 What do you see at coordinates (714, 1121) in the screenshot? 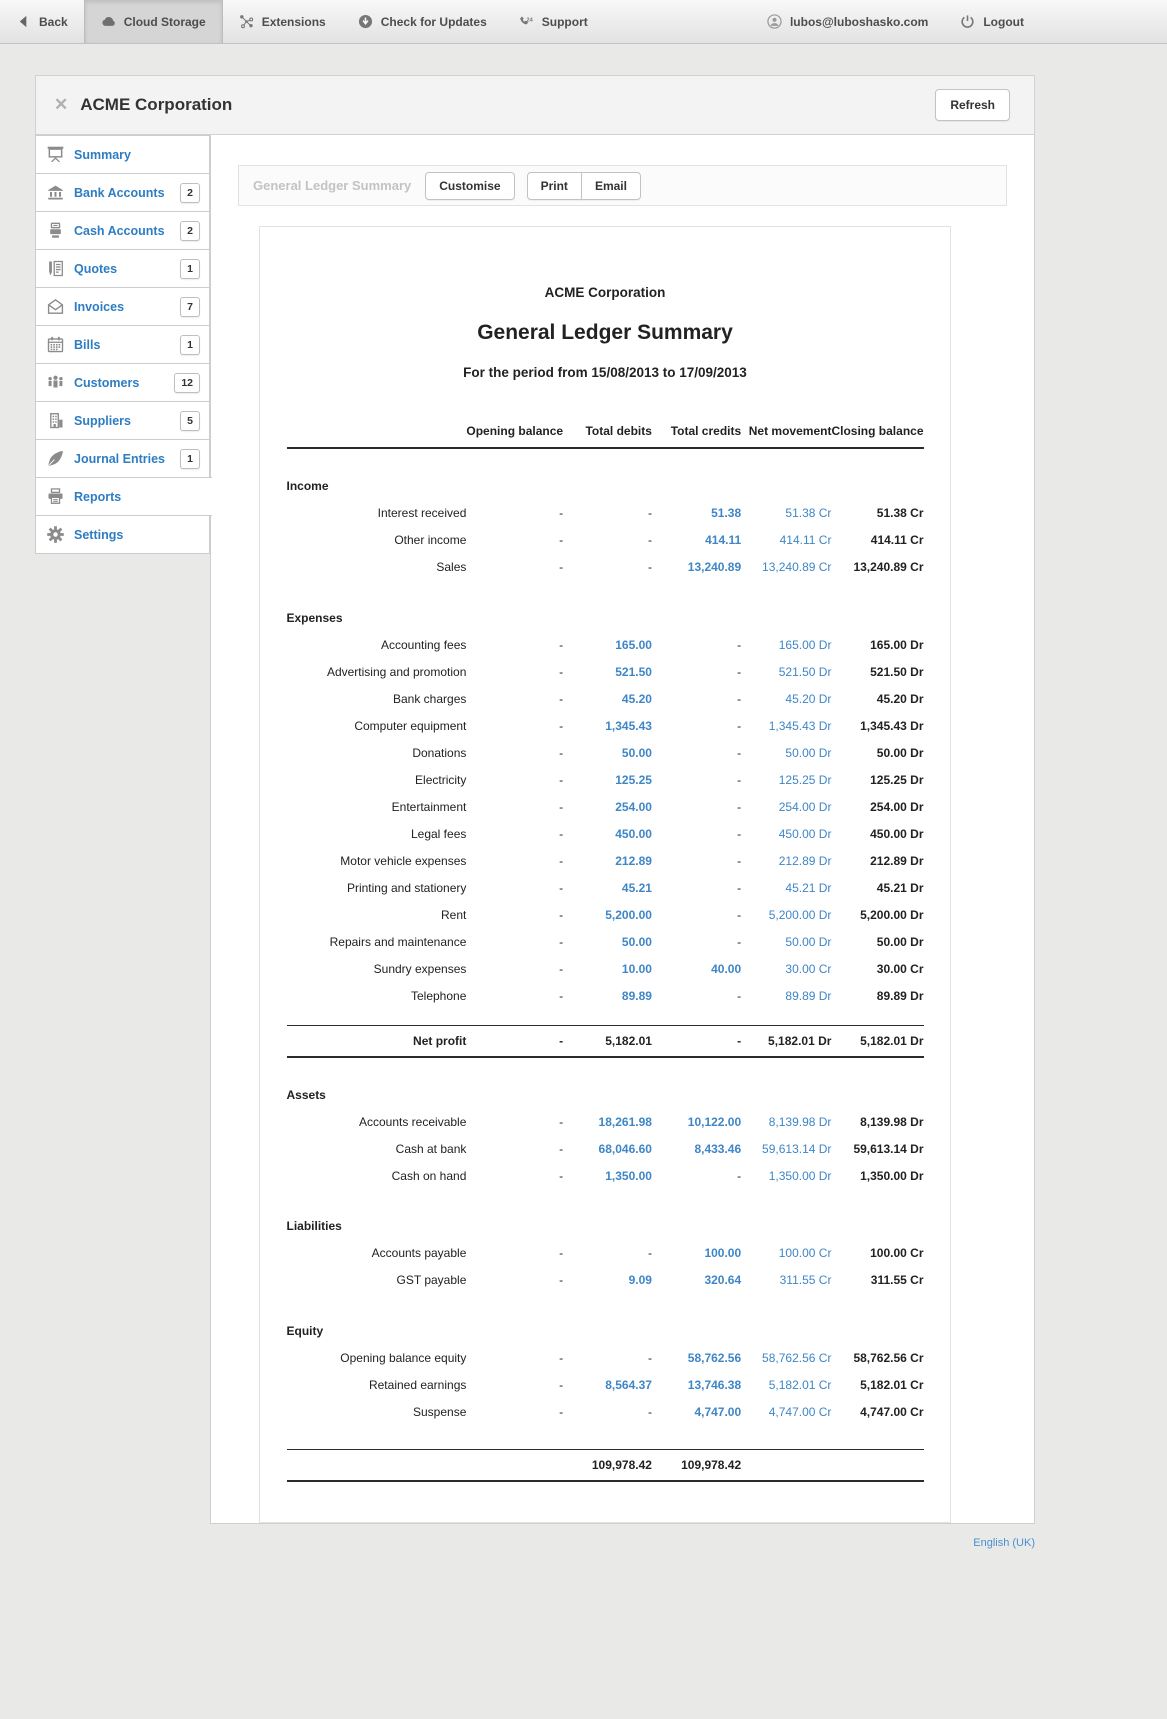
I see `ledger-value-link: 10,122.00` at bounding box center [714, 1121].